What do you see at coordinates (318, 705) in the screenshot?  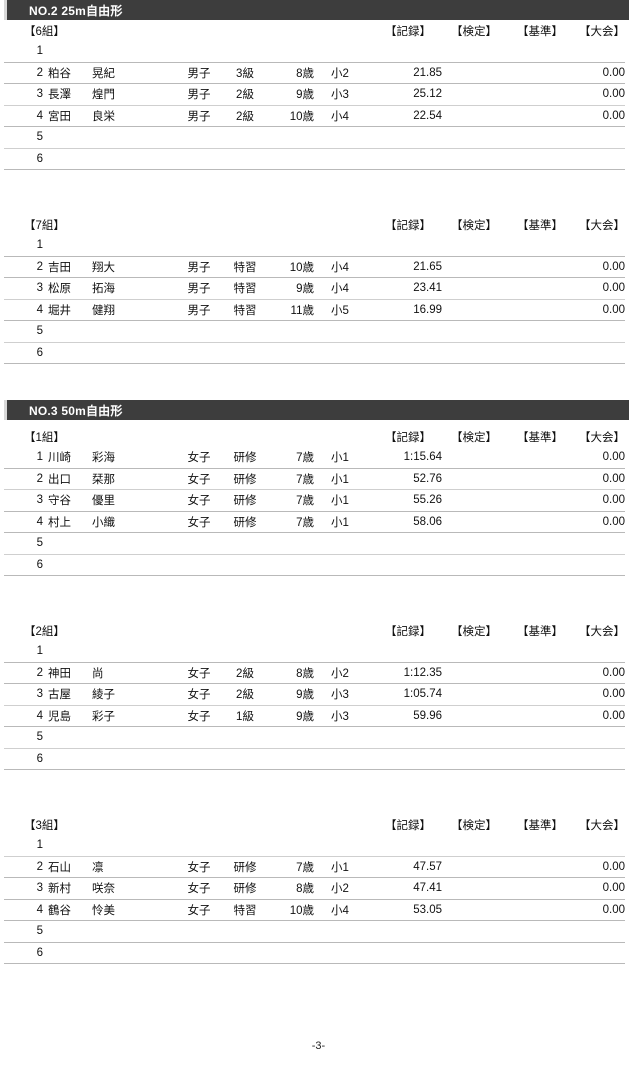 I see `entry-rows: 1 2 神田尚 女子 2級 8歳 小2 1:12.35` at bounding box center [318, 705].